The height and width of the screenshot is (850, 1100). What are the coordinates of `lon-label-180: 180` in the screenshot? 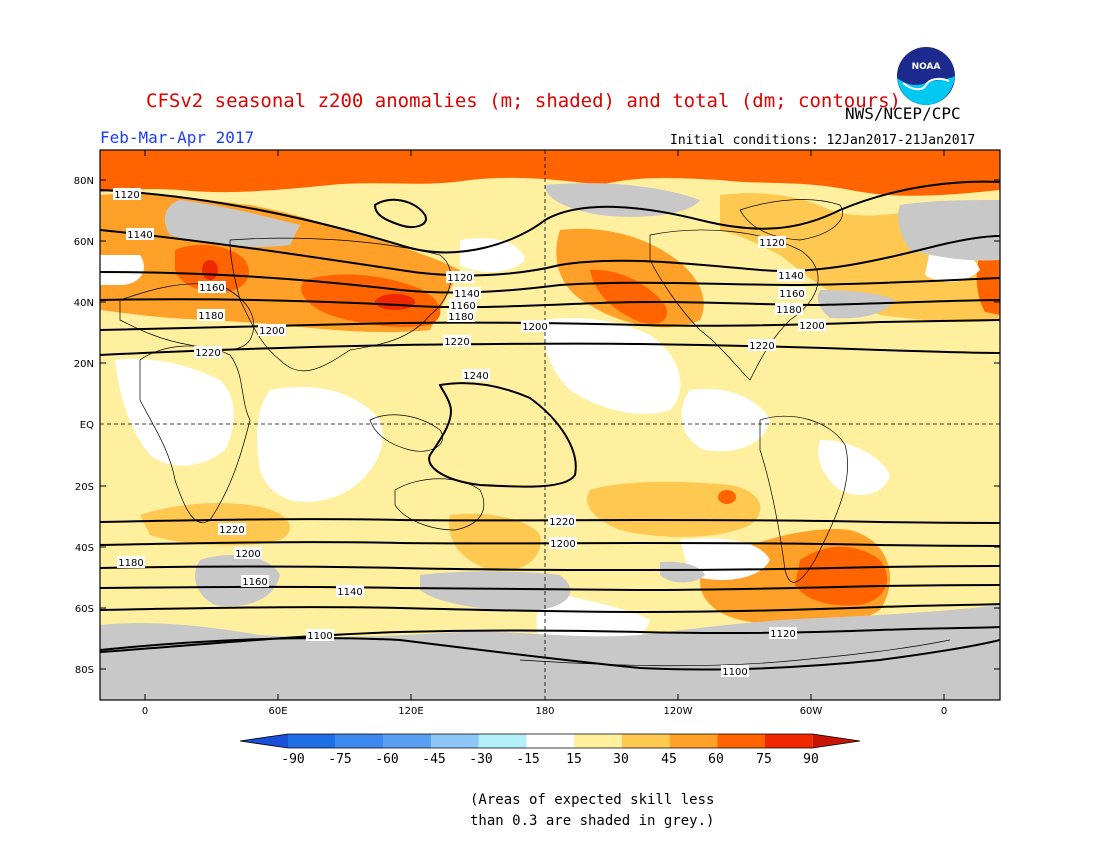 It's located at (544, 711).